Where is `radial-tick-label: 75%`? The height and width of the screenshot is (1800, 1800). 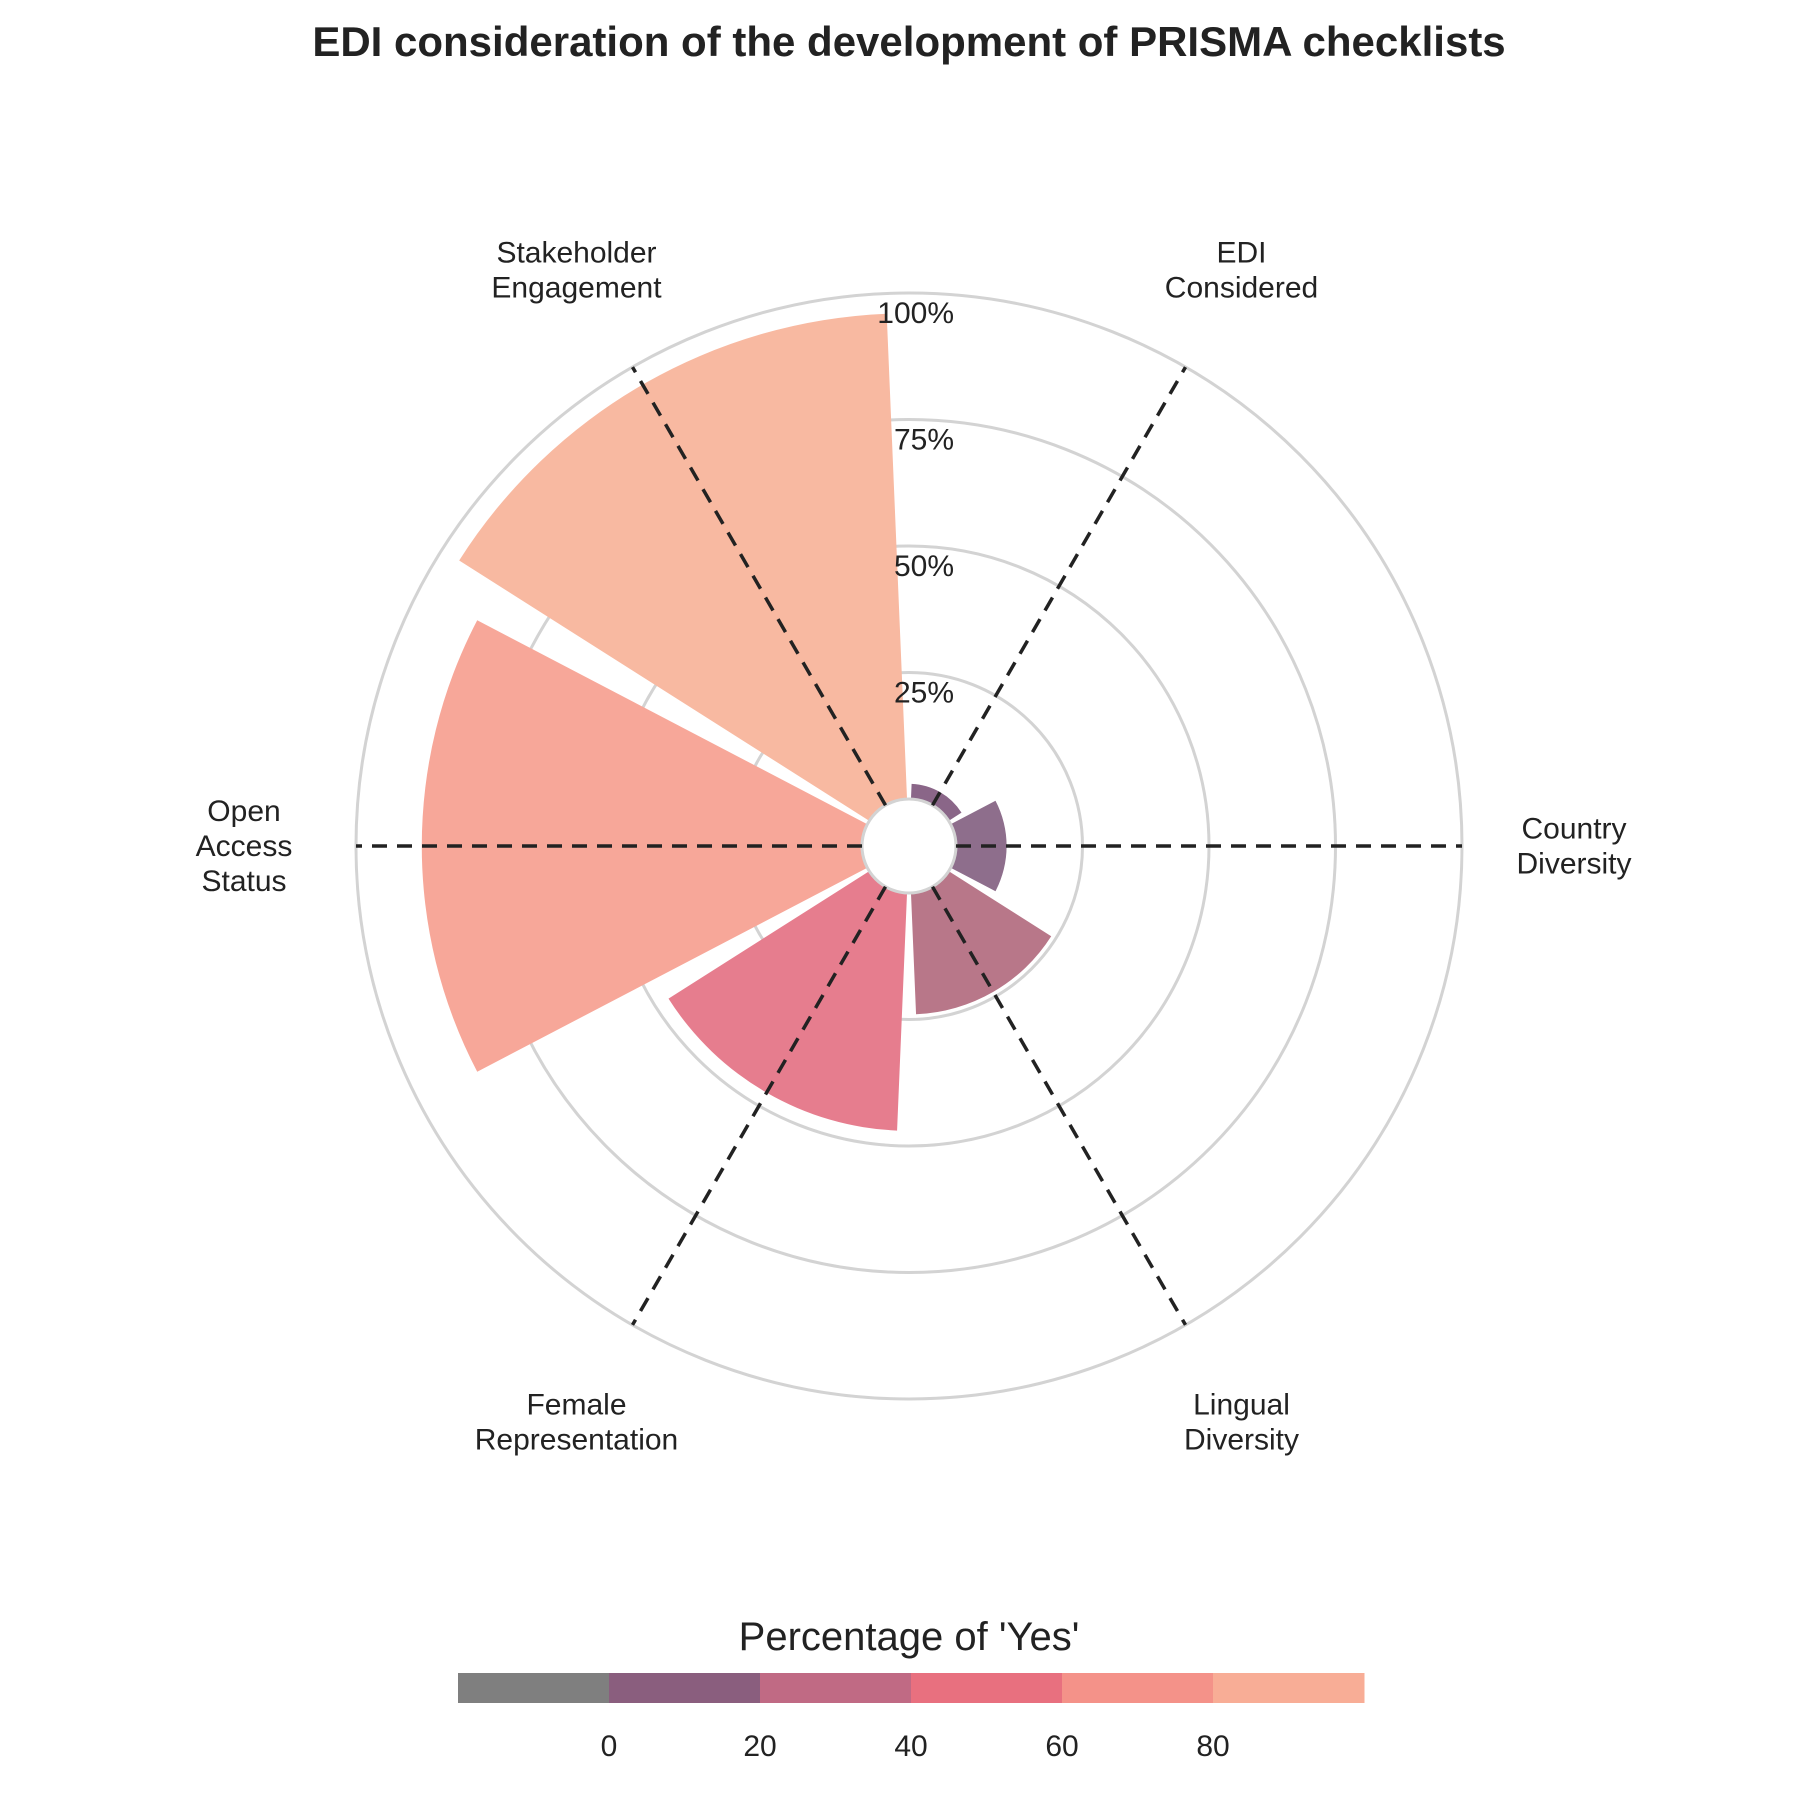 radial-tick-label: 75% is located at coordinates (924, 440).